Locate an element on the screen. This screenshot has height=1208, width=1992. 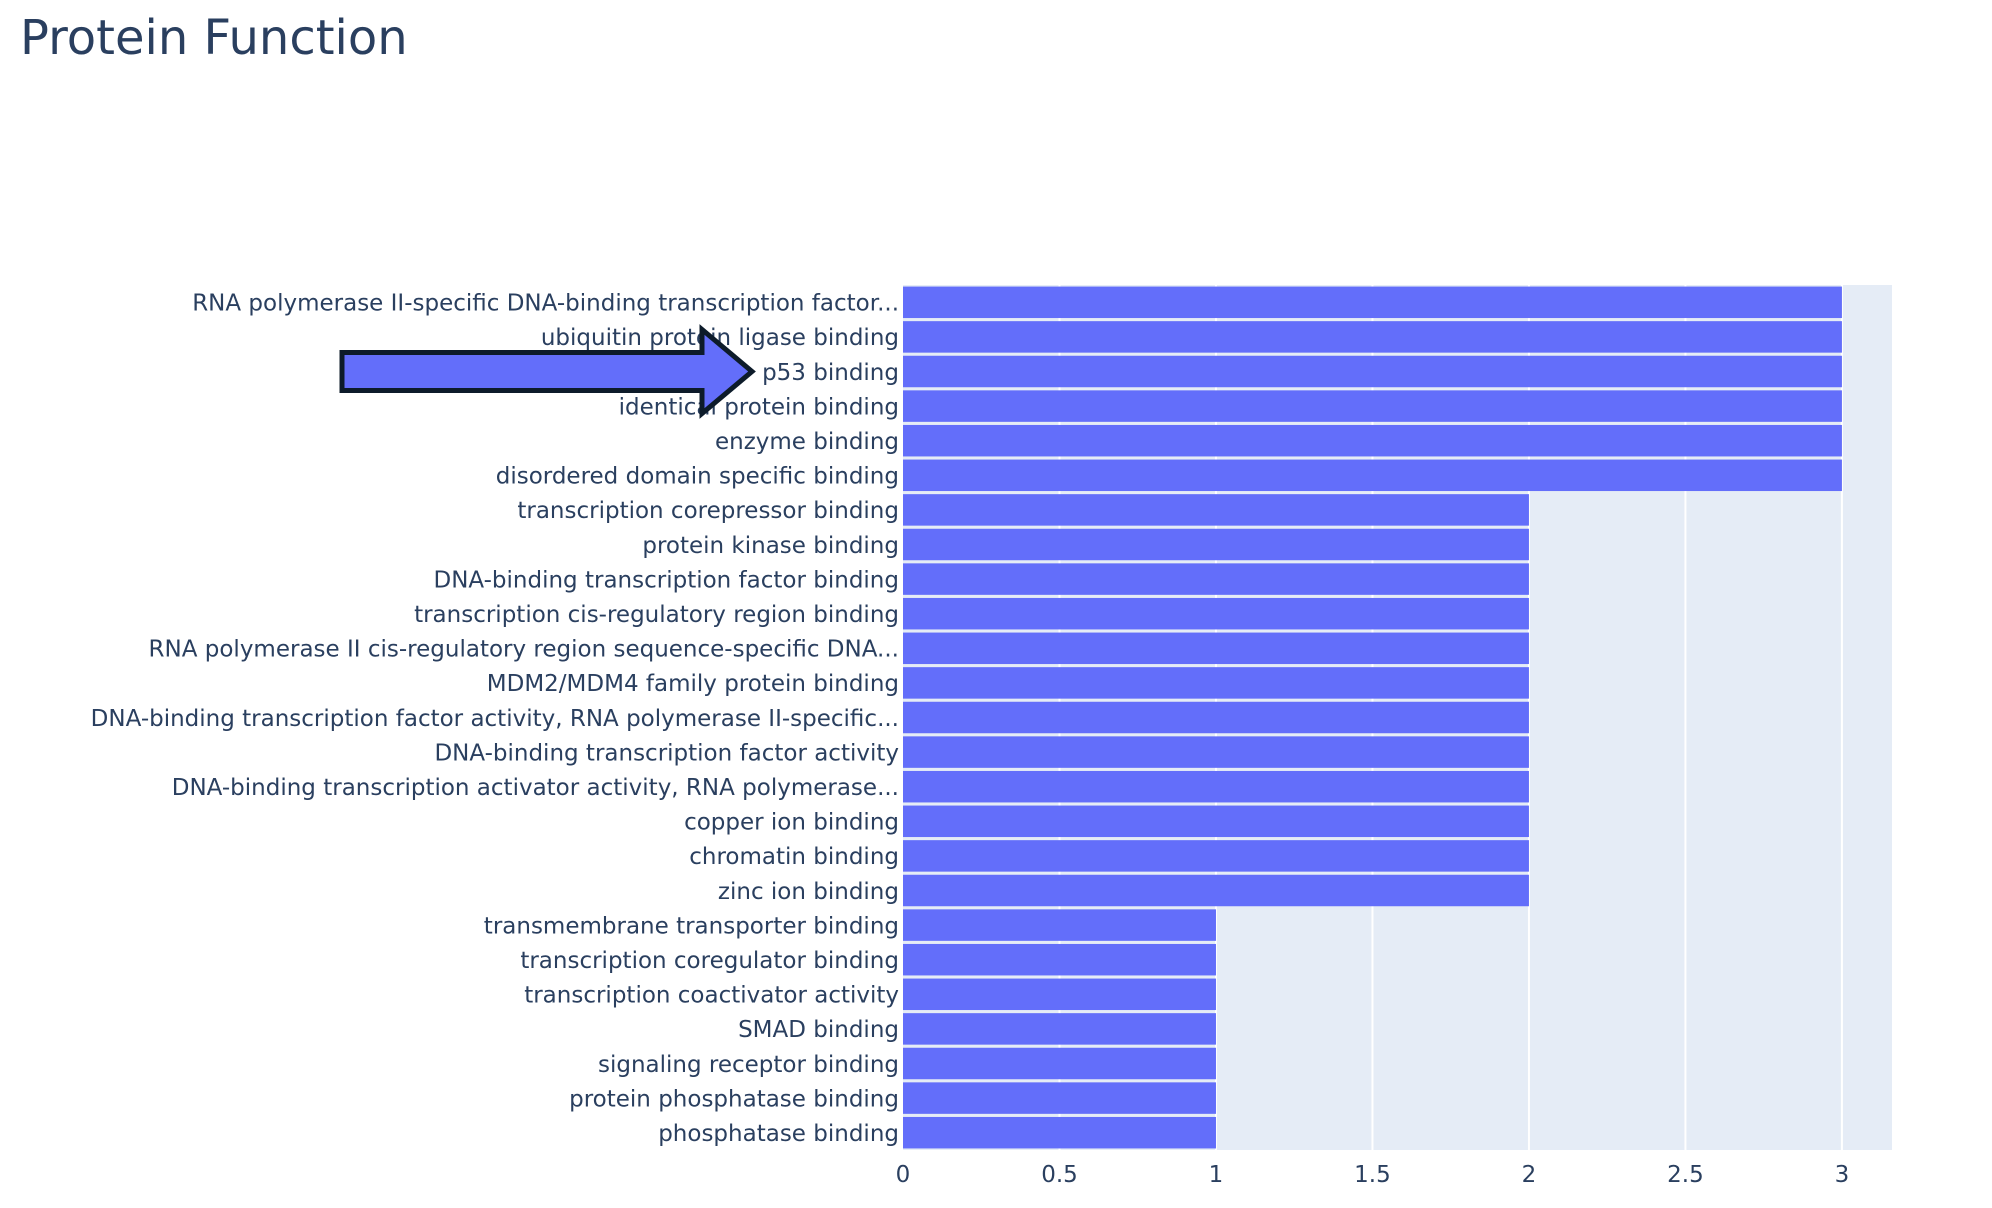
x-tick-label: 0.5 is located at coordinates (1059, 1175).